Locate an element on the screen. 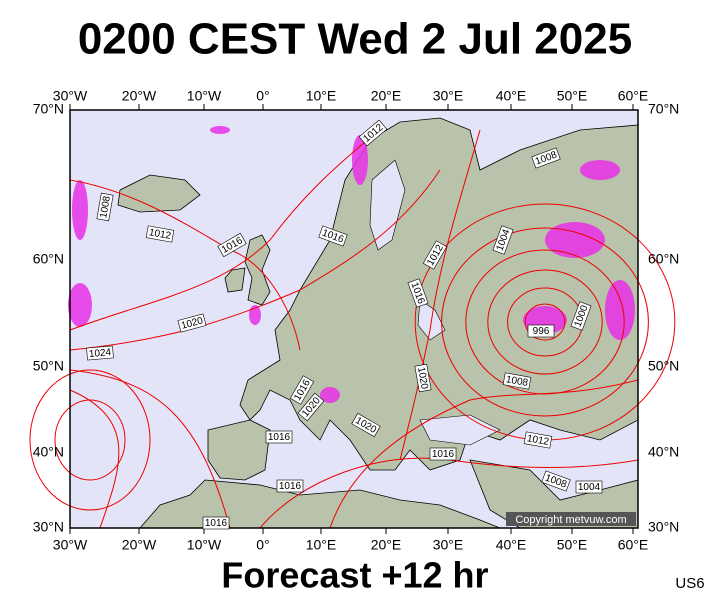 The image size is (711, 605). isobar-label: 1004 is located at coordinates (589, 487).